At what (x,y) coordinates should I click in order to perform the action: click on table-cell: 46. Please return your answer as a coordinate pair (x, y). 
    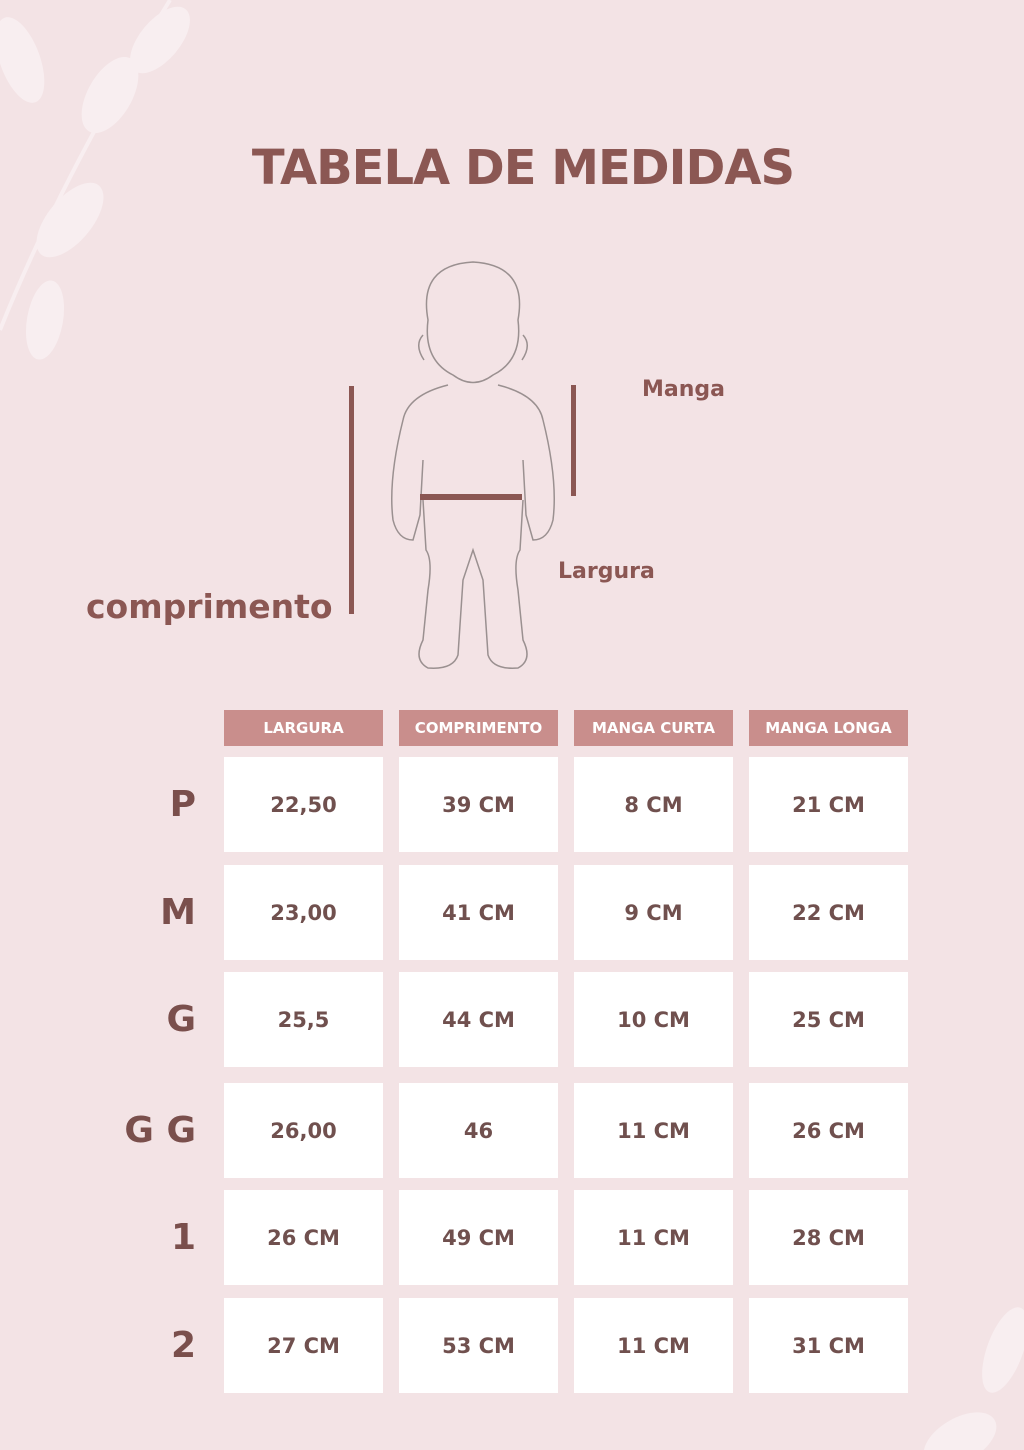
    Looking at the image, I should click on (478, 1130).